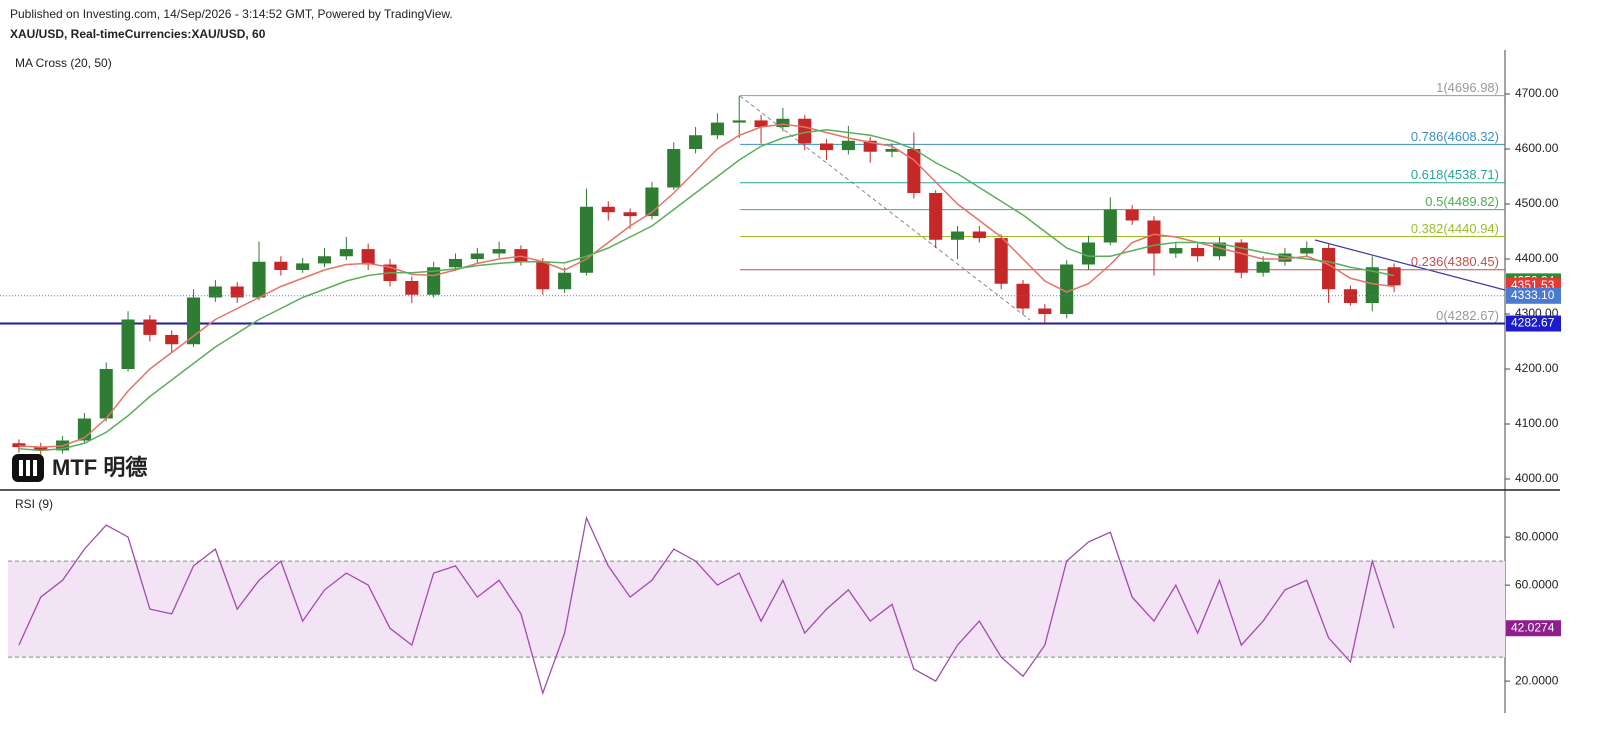 This screenshot has width=1600, height=739. Describe the element at coordinates (1537, 584) in the screenshot. I see `y-tick-label: 60.0000` at that location.